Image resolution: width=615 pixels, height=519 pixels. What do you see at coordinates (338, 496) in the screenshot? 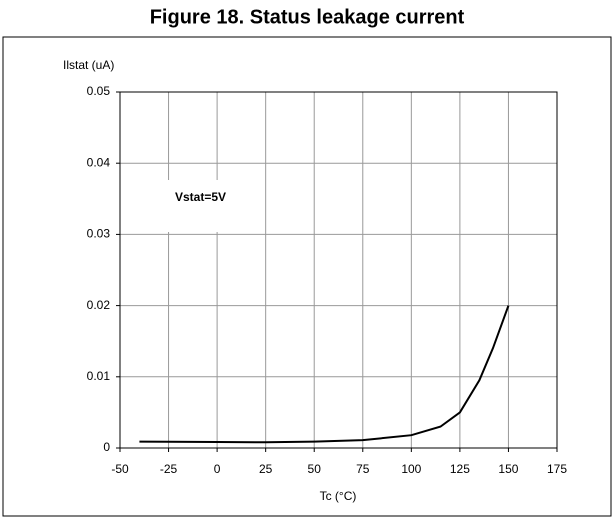
I see `x-axis-label: Tc (°C)` at bounding box center [338, 496].